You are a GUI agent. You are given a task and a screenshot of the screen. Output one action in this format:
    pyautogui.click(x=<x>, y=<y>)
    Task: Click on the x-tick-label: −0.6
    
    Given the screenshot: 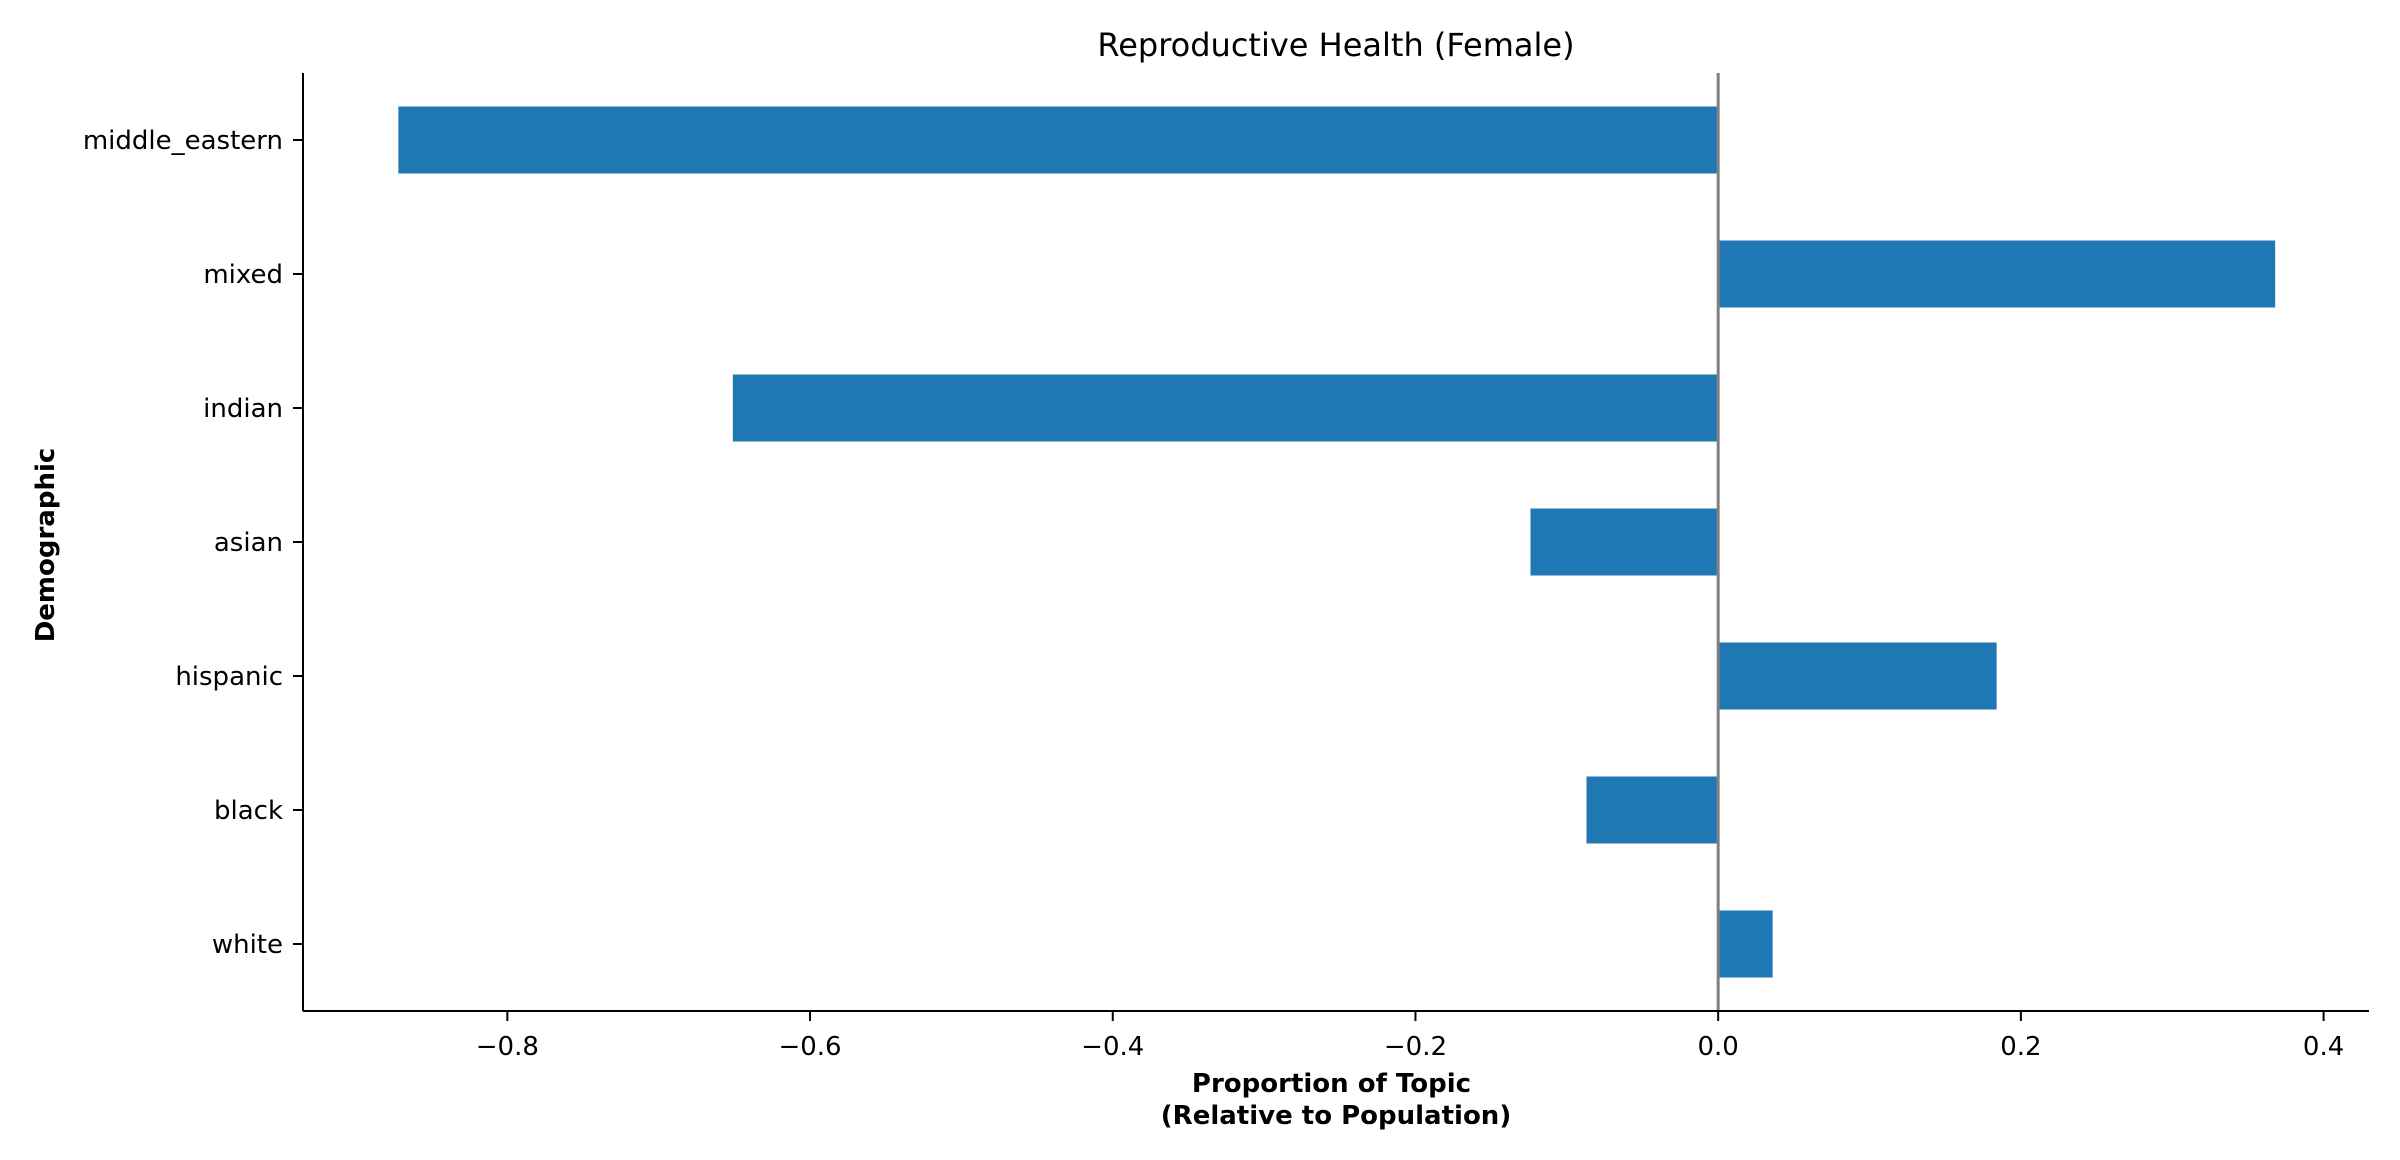 What is the action you would take?
    pyautogui.click(x=809, y=1047)
    